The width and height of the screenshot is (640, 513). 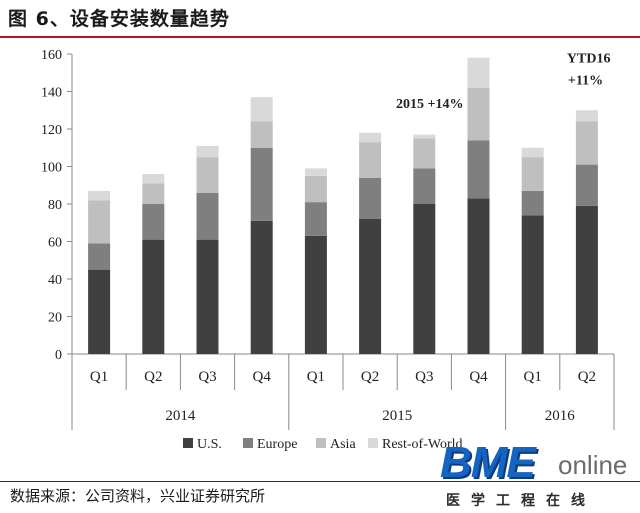 What do you see at coordinates (153, 296) in the screenshot?
I see `bar-u-s--1` at bounding box center [153, 296].